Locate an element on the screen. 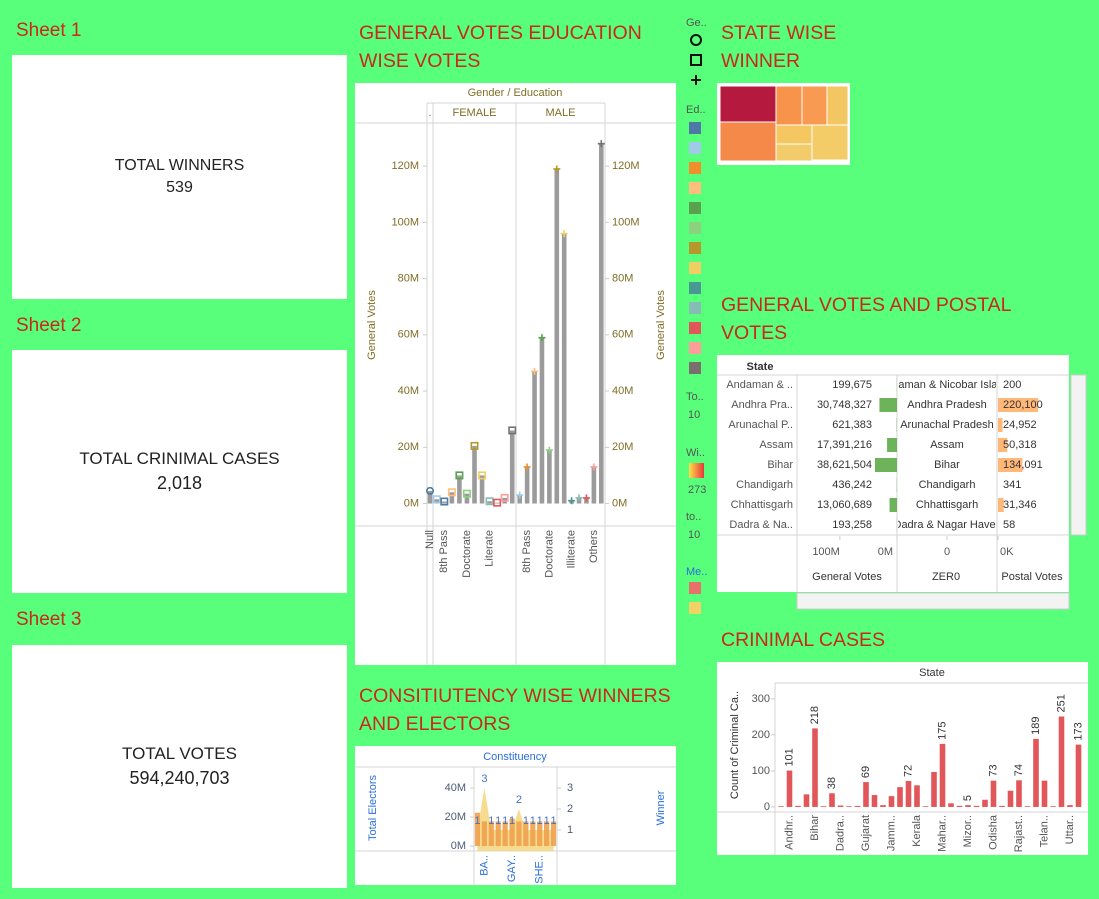 The height and width of the screenshot is (899, 1099). x-tick-label: Doctorate is located at coordinates (467, 554).